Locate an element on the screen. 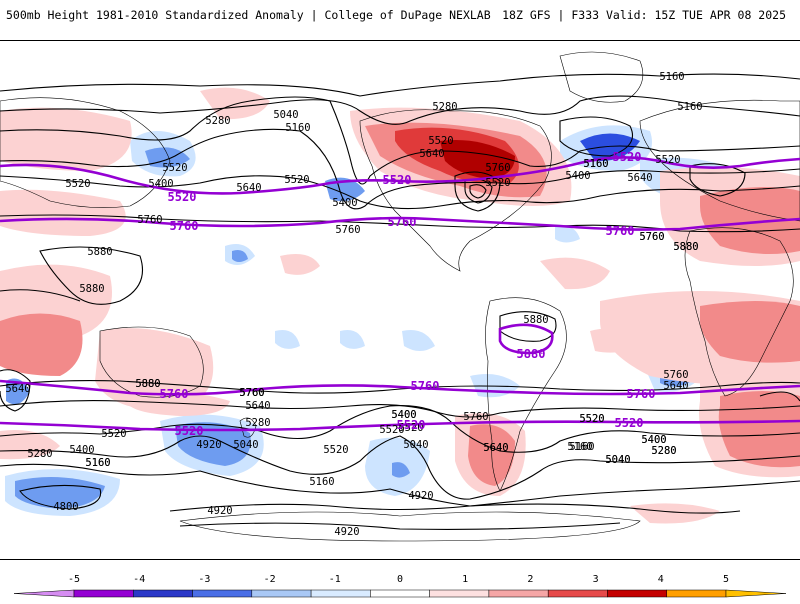  contour-5520-south is located at coordinates (400, 425).